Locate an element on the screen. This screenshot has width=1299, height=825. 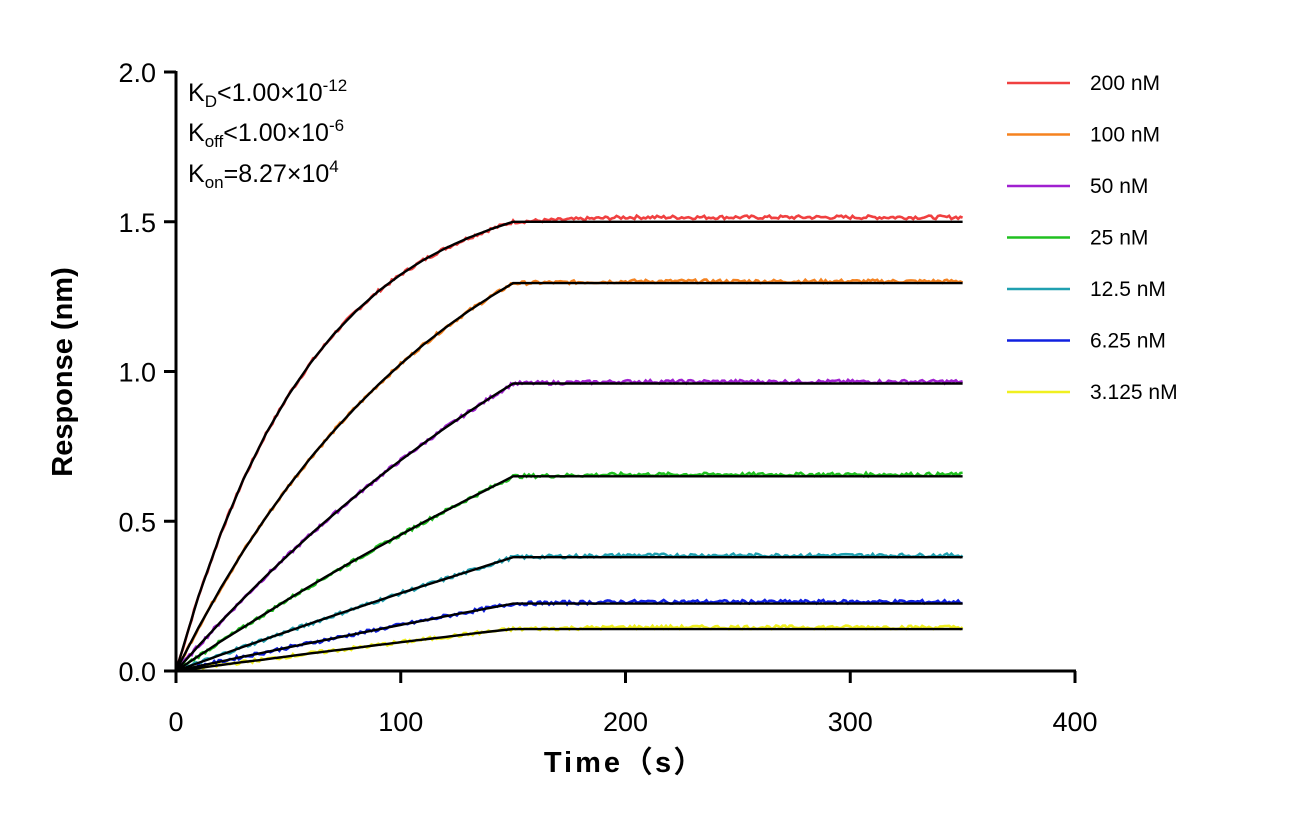
legend-label: 25 nM is located at coordinates (1119, 238).